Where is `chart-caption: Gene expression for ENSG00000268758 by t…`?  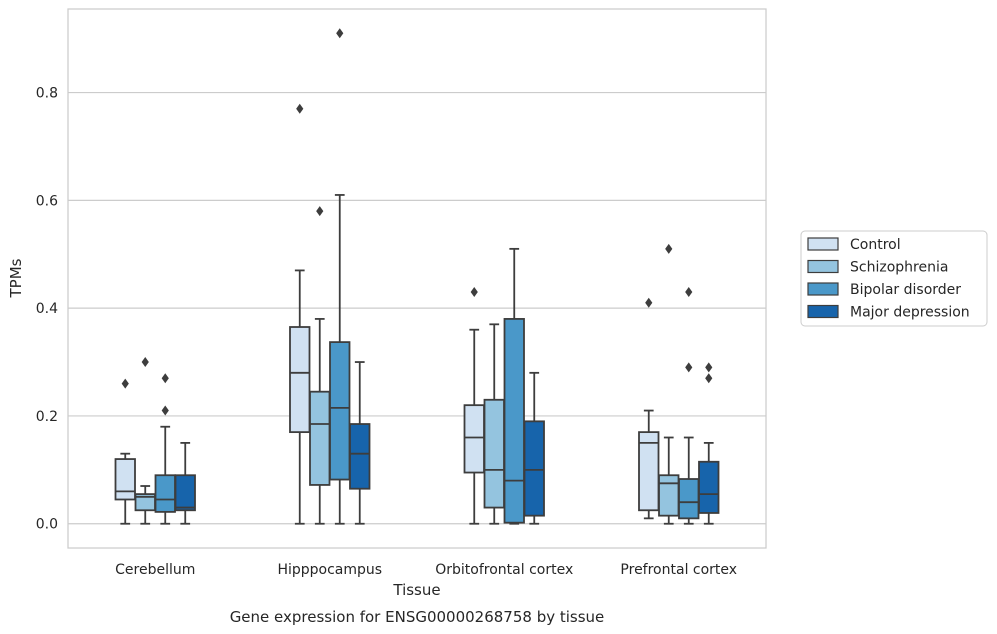
chart-caption: Gene expression for ENSG00000268758 by t… is located at coordinates (417, 617).